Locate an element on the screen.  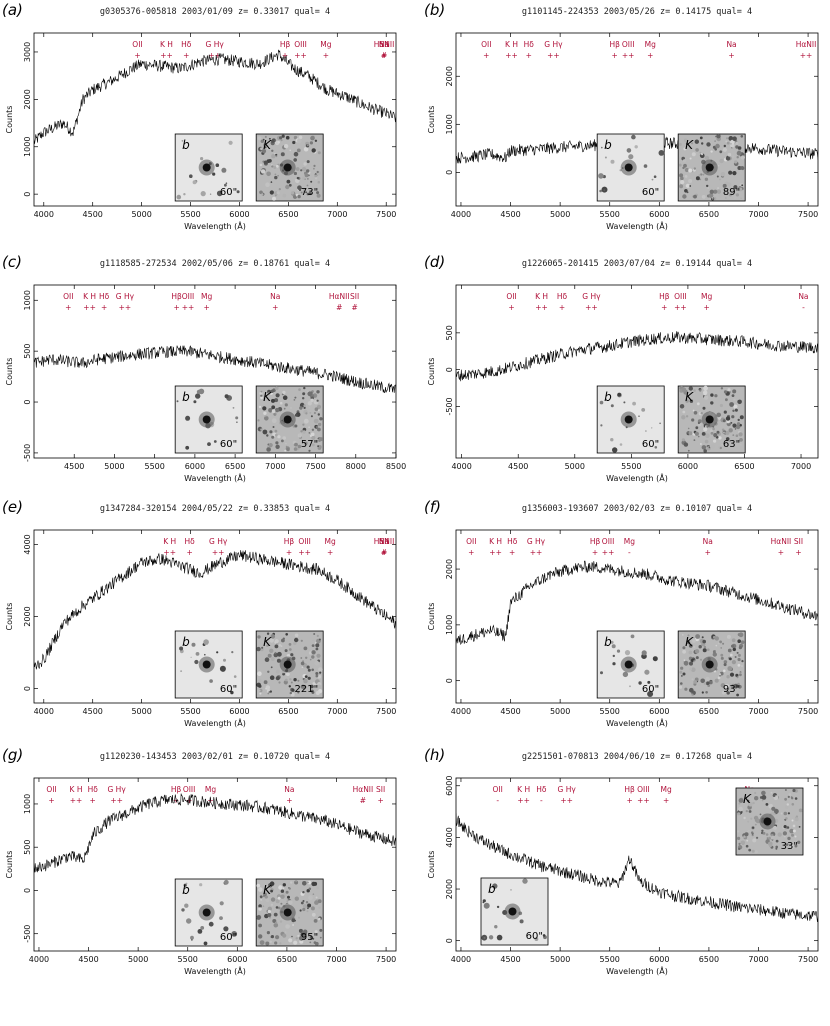
inset-k-image: K 89" is located at coordinates (711, 167).